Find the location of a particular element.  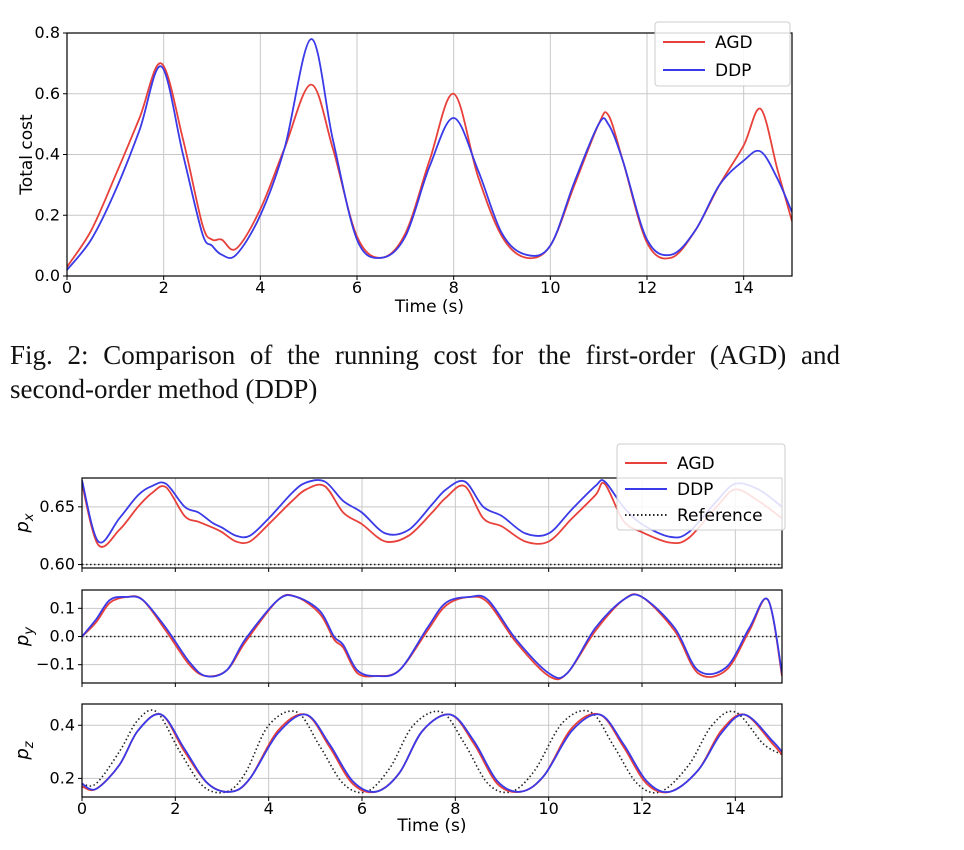

fig2-xtick-label-5: 10 is located at coordinates (550, 287).